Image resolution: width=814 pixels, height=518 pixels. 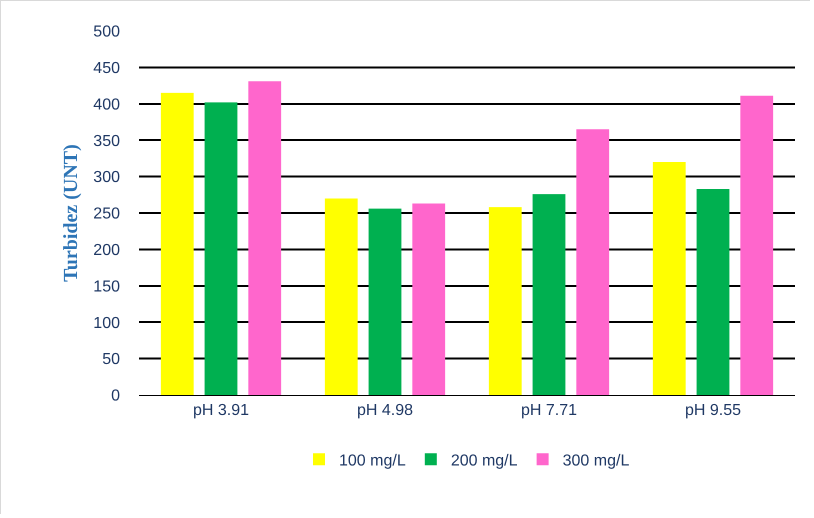 I want to click on y-tick-label: 150, so click(x=106, y=287).